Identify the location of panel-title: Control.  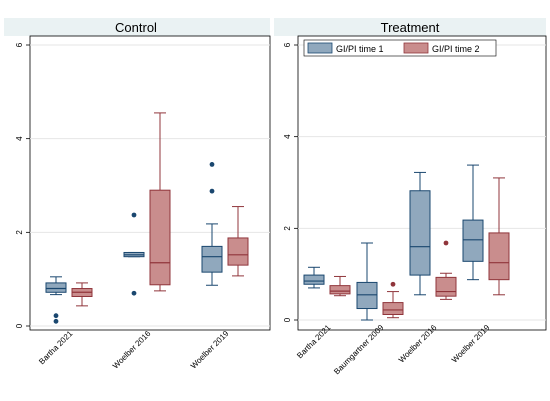
(136, 27).